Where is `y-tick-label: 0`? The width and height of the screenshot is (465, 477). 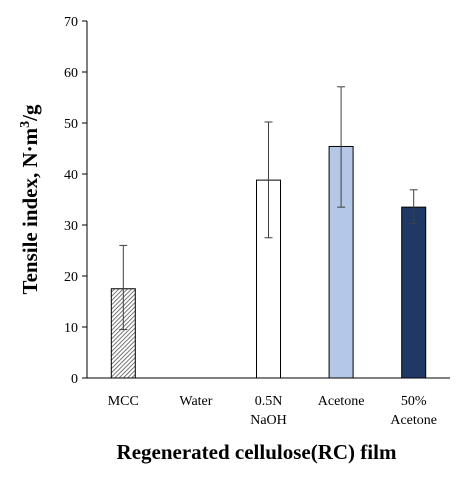 y-tick-label: 0 is located at coordinates (74, 379).